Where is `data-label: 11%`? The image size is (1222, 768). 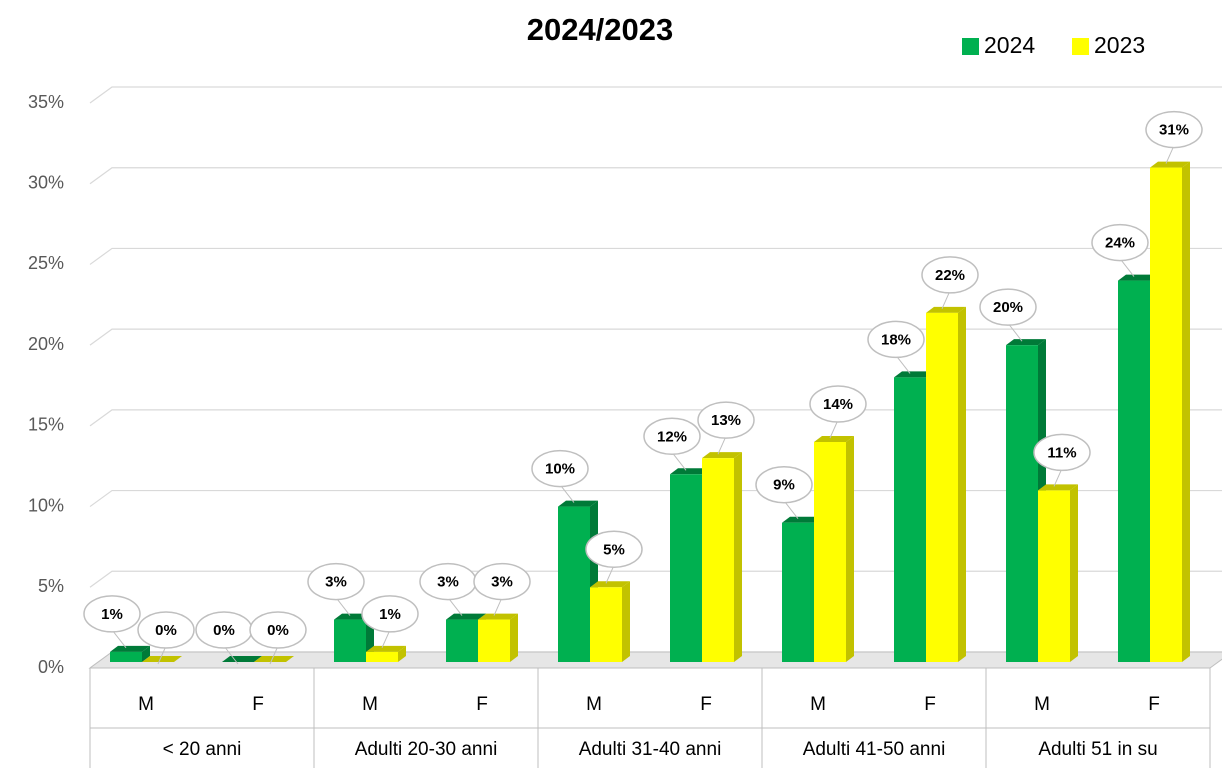
data-label: 11% is located at coordinates (1061, 452).